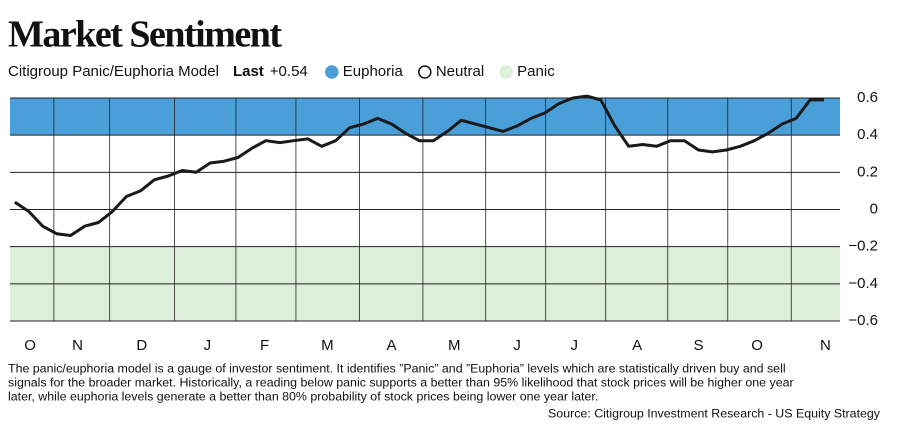 This screenshot has width=900, height=427. I want to click on last-value: +0.54, so click(289, 71).